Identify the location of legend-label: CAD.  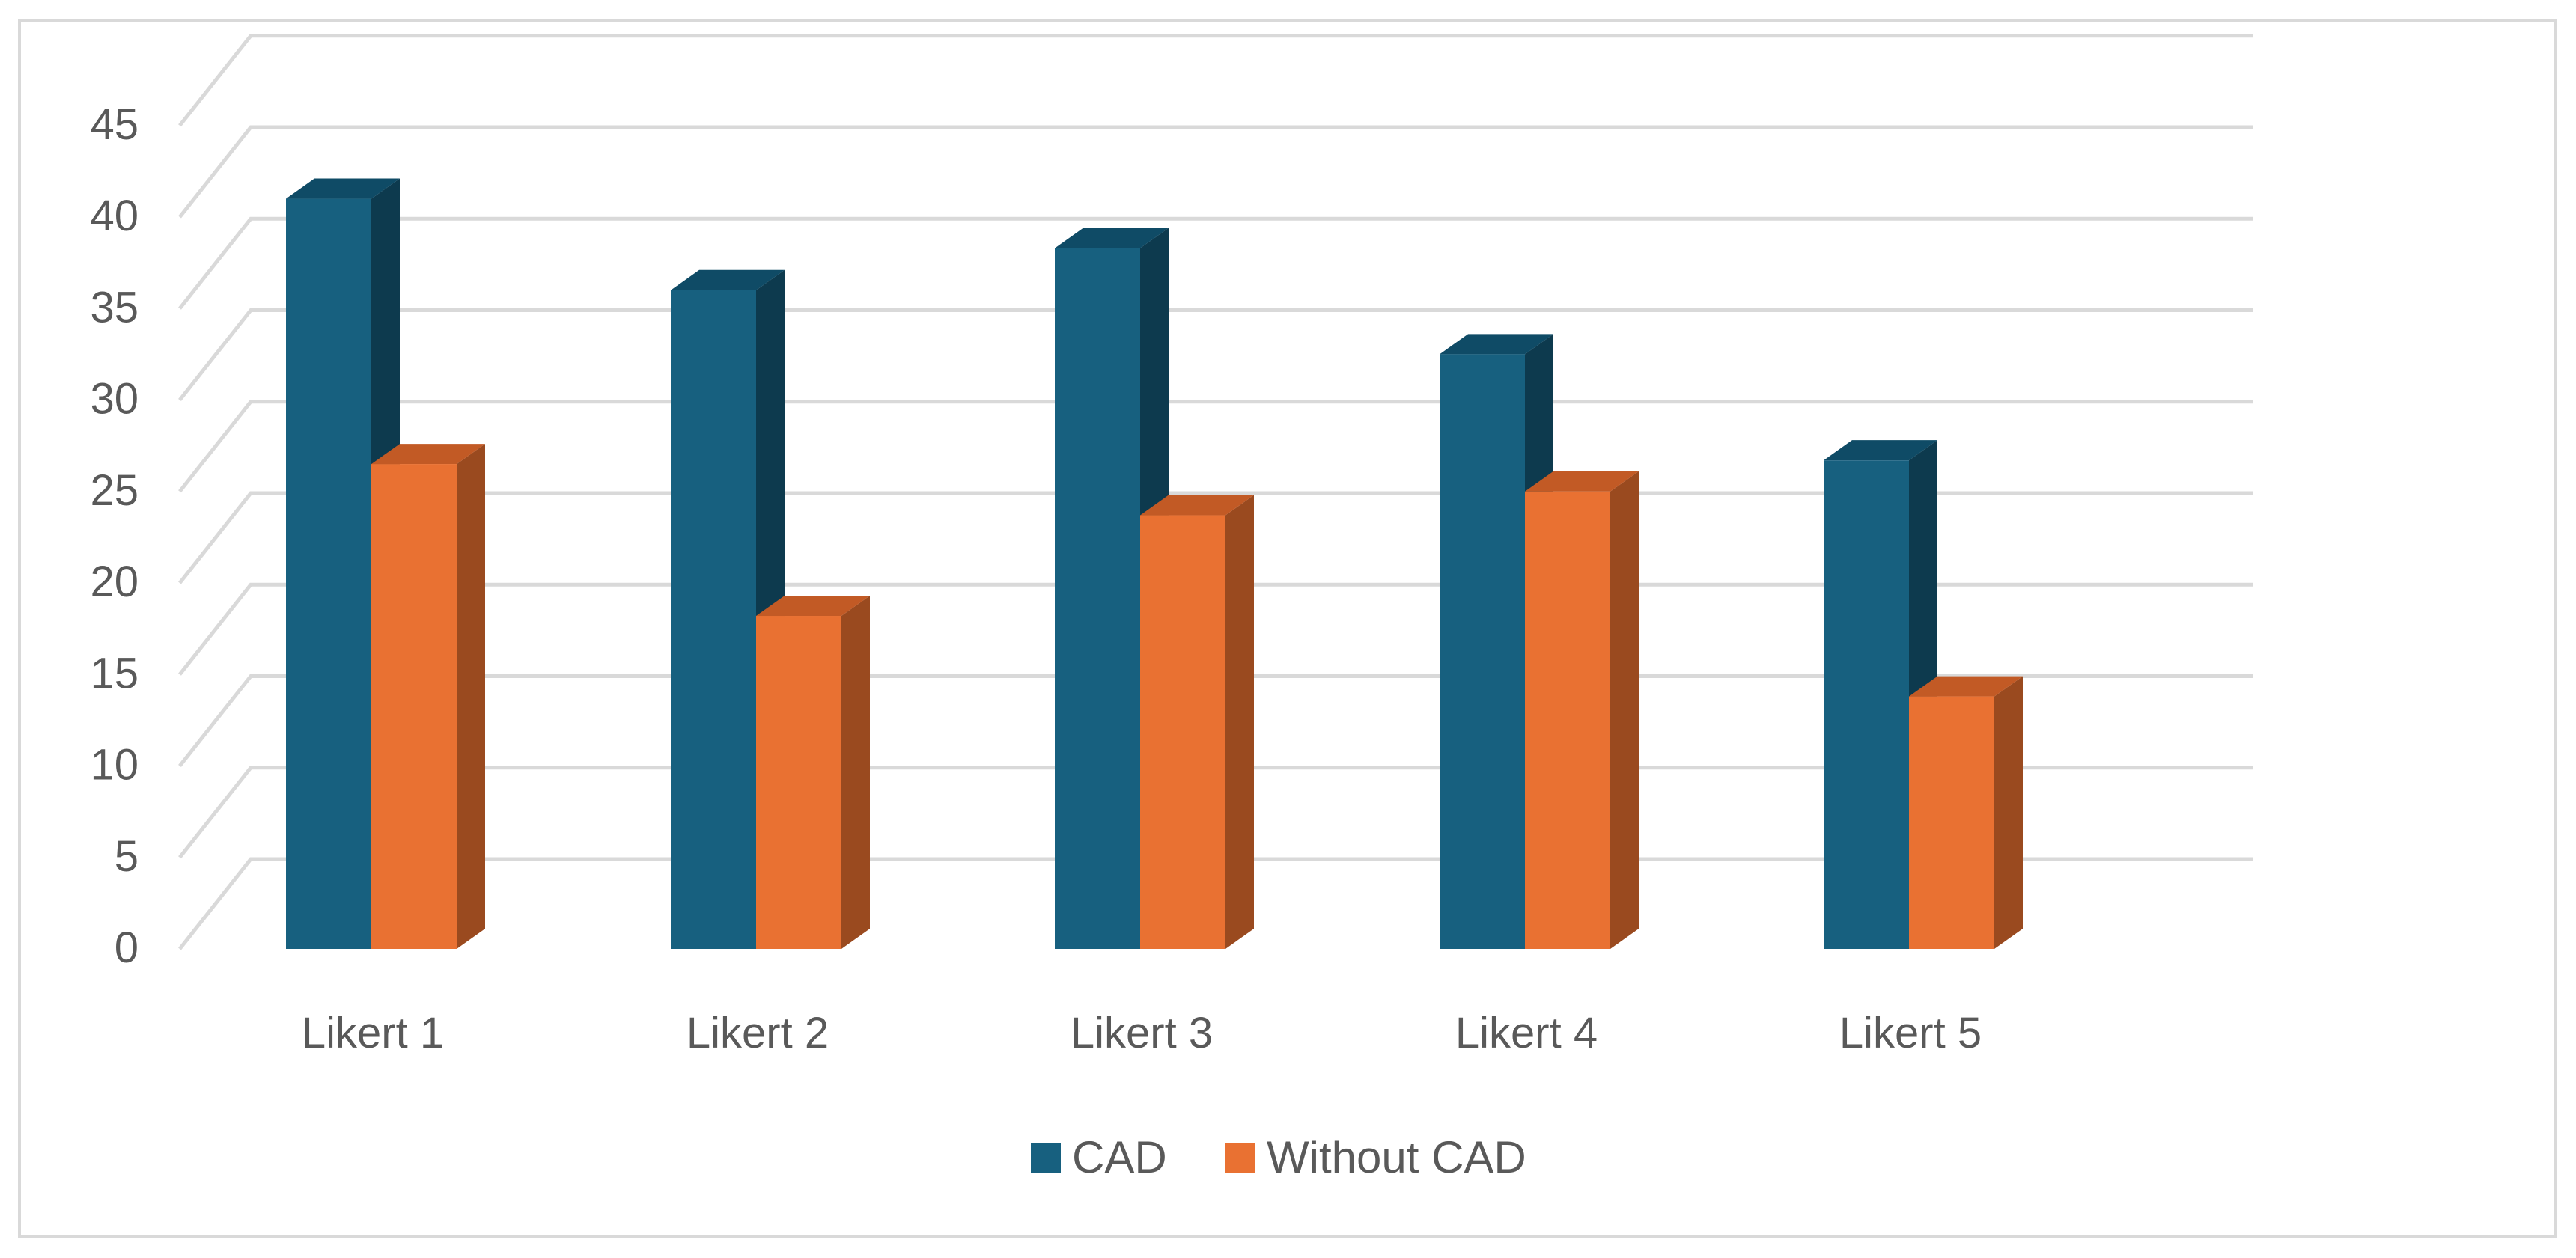
(1119, 1157).